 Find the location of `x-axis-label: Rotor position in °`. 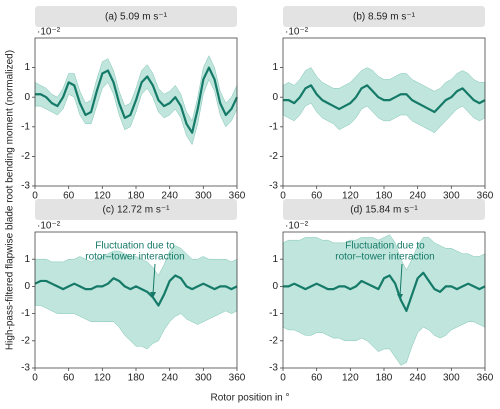

x-axis-label: Rotor position in ° is located at coordinates (249, 398).